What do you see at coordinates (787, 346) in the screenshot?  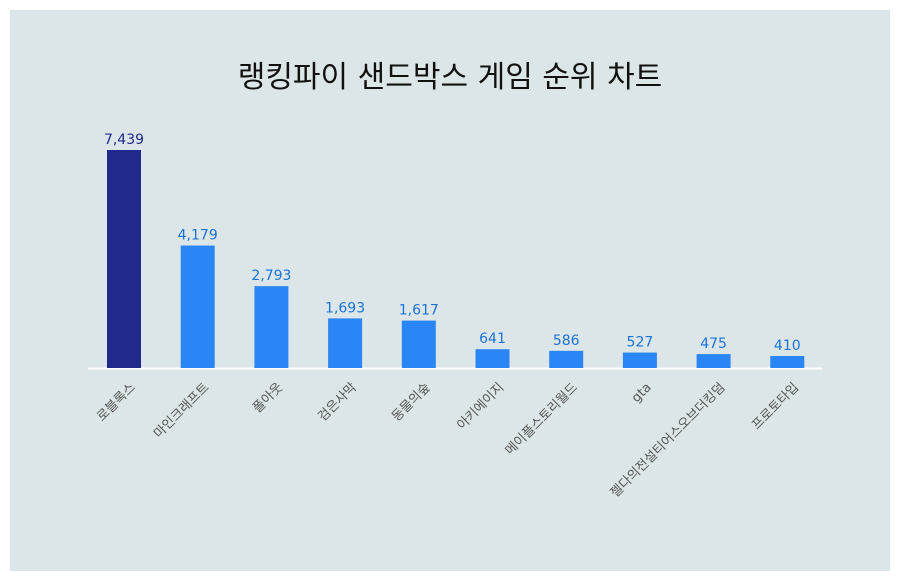 I see `data-label: 410` at bounding box center [787, 346].